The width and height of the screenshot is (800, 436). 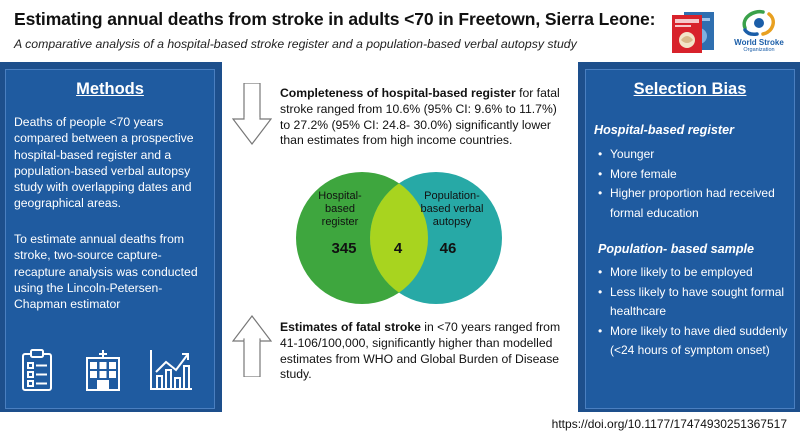 I want to click on arrow-up-icon, so click(x=252, y=348).